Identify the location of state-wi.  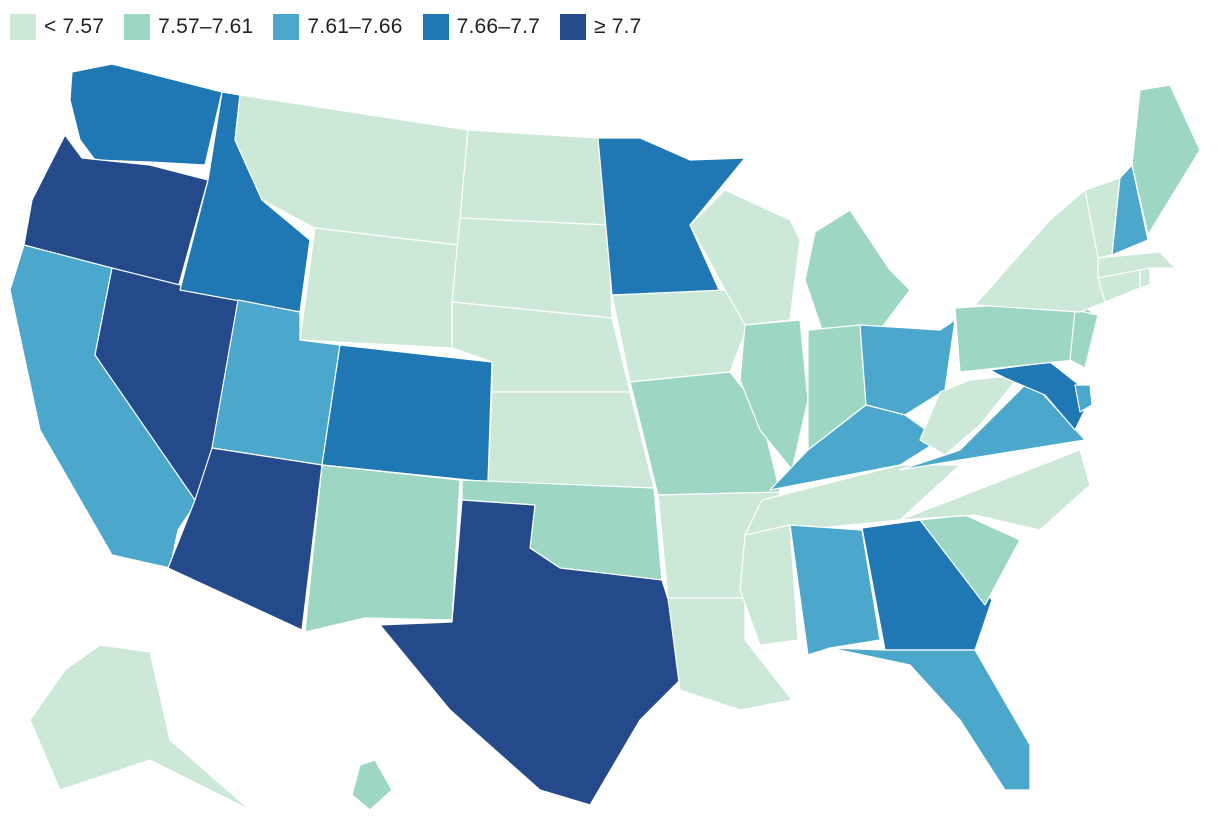
(745, 257).